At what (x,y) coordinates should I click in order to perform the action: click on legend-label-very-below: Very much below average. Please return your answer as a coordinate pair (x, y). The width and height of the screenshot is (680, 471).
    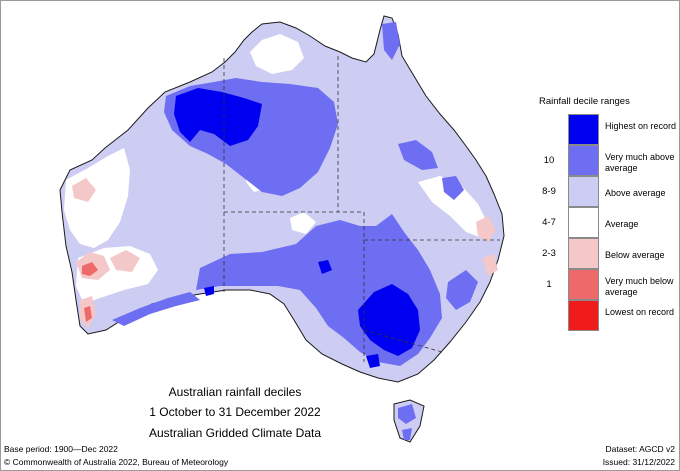
    Looking at the image, I should click on (639, 286).